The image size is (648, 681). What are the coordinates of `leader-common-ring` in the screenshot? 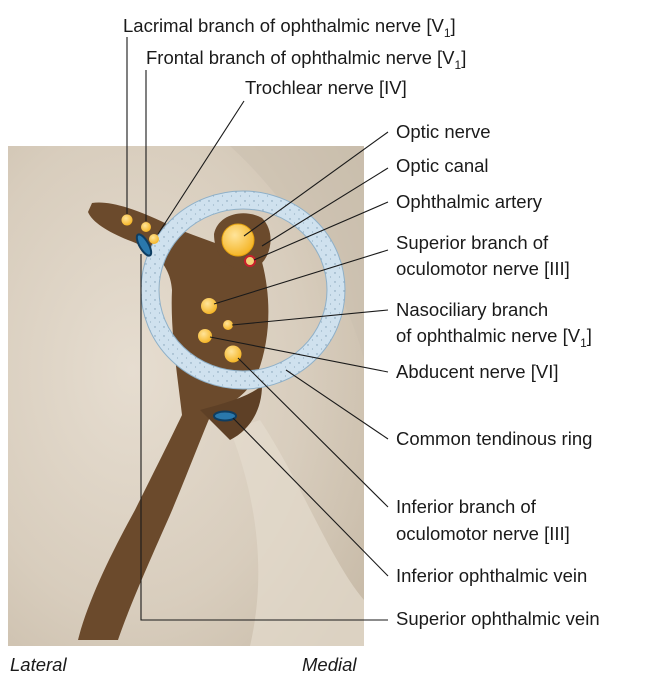 It's located at (337, 404).